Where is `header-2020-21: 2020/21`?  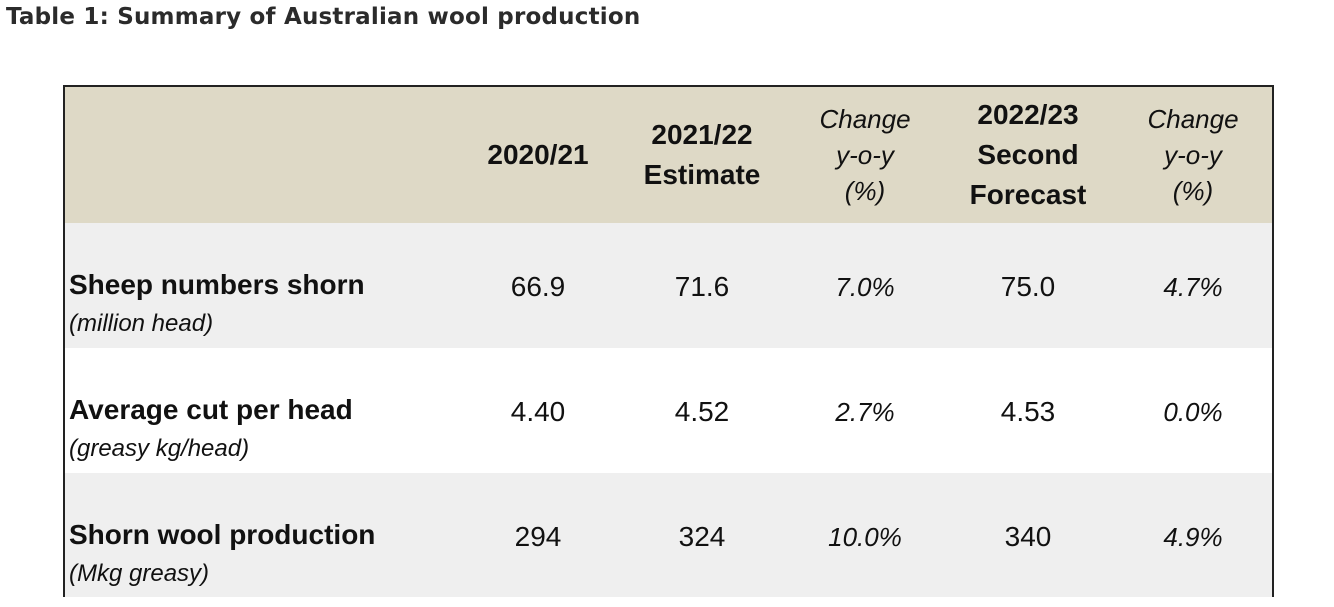 header-2020-21: 2020/21 is located at coordinates (538, 154).